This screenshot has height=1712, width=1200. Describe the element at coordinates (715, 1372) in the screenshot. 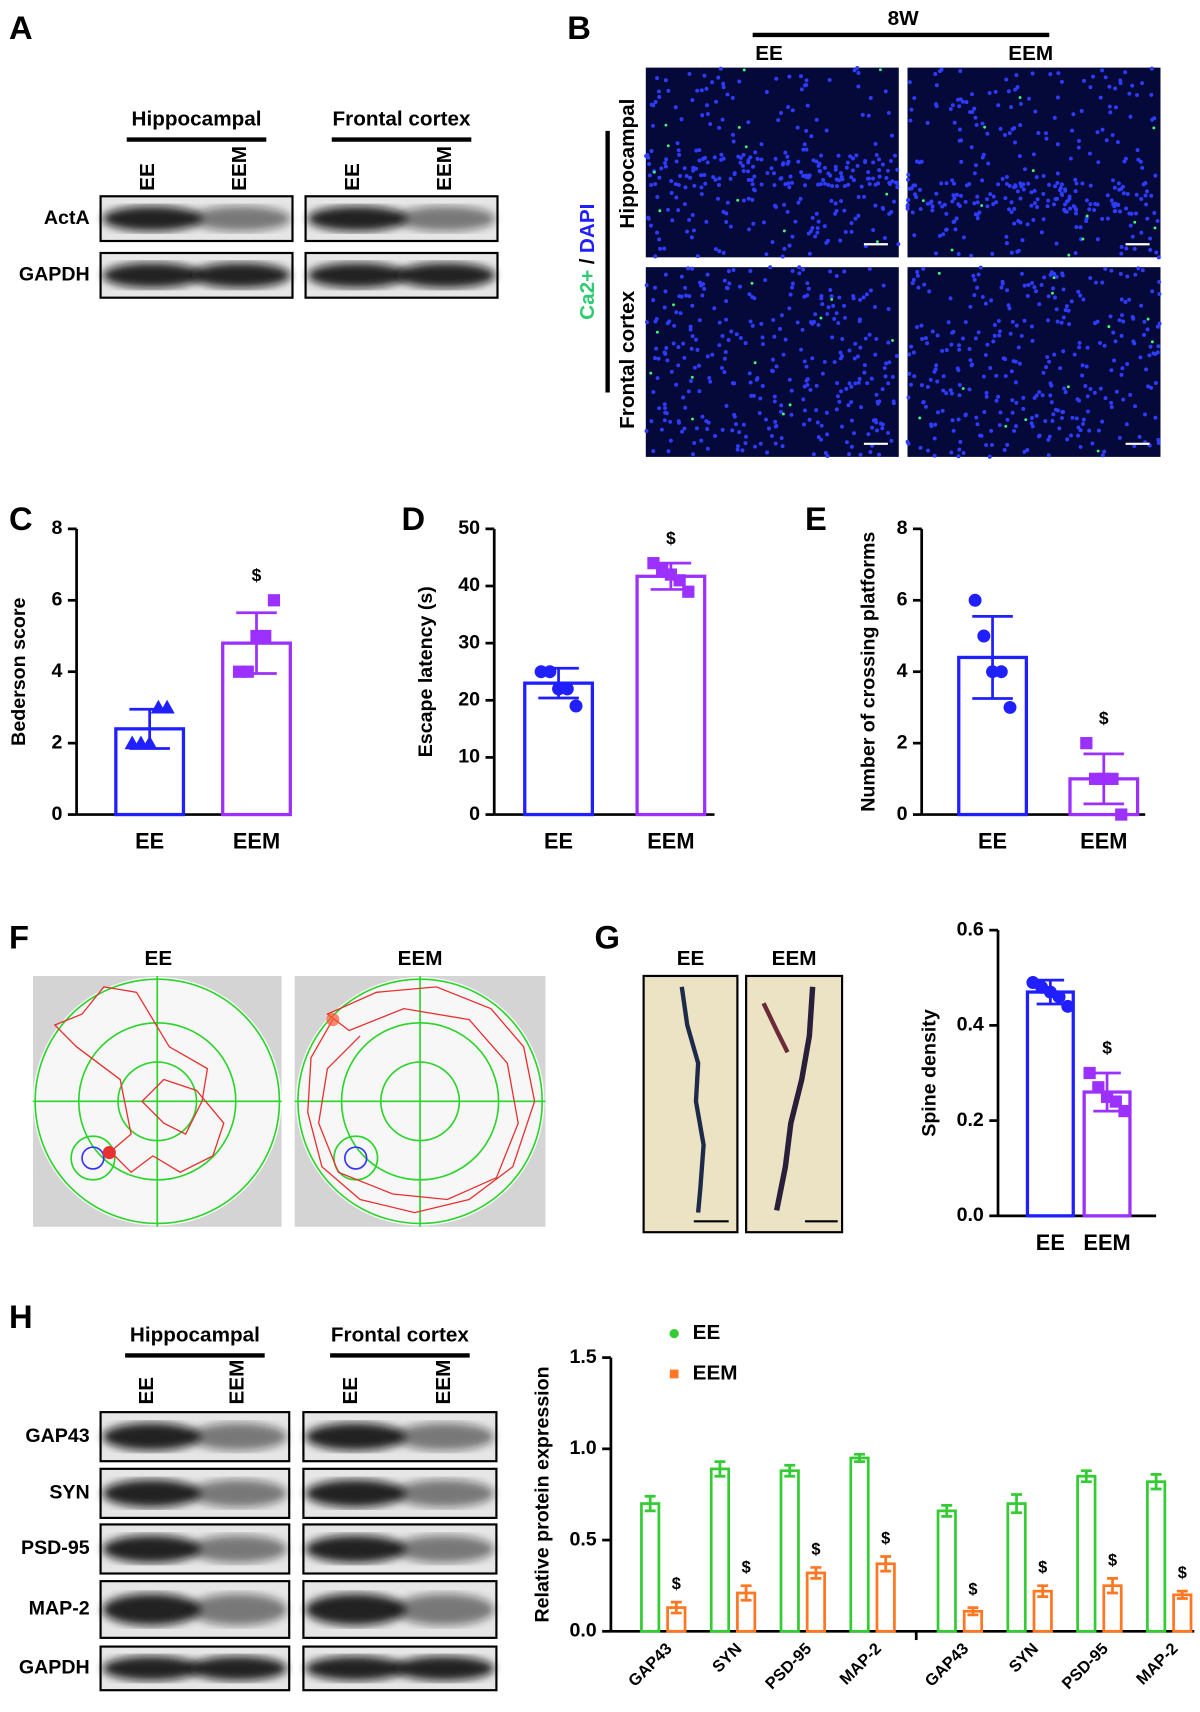

I see `legend-label: EEM` at that location.